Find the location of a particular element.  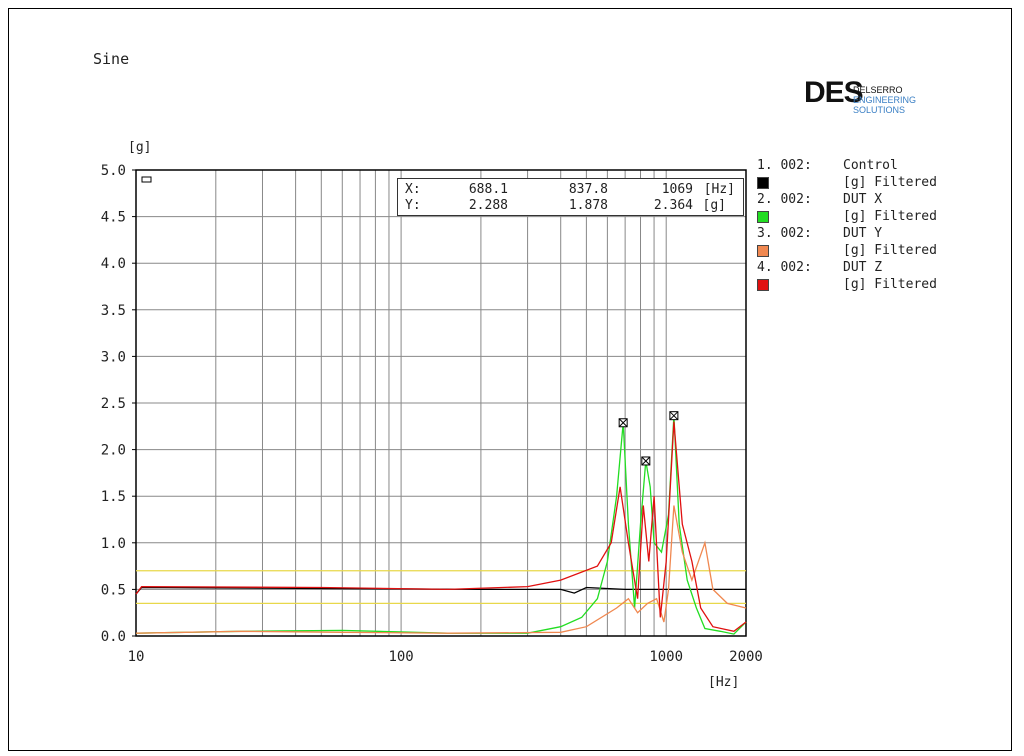

readout-y-1: 2.288 is located at coordinates (488, 205).